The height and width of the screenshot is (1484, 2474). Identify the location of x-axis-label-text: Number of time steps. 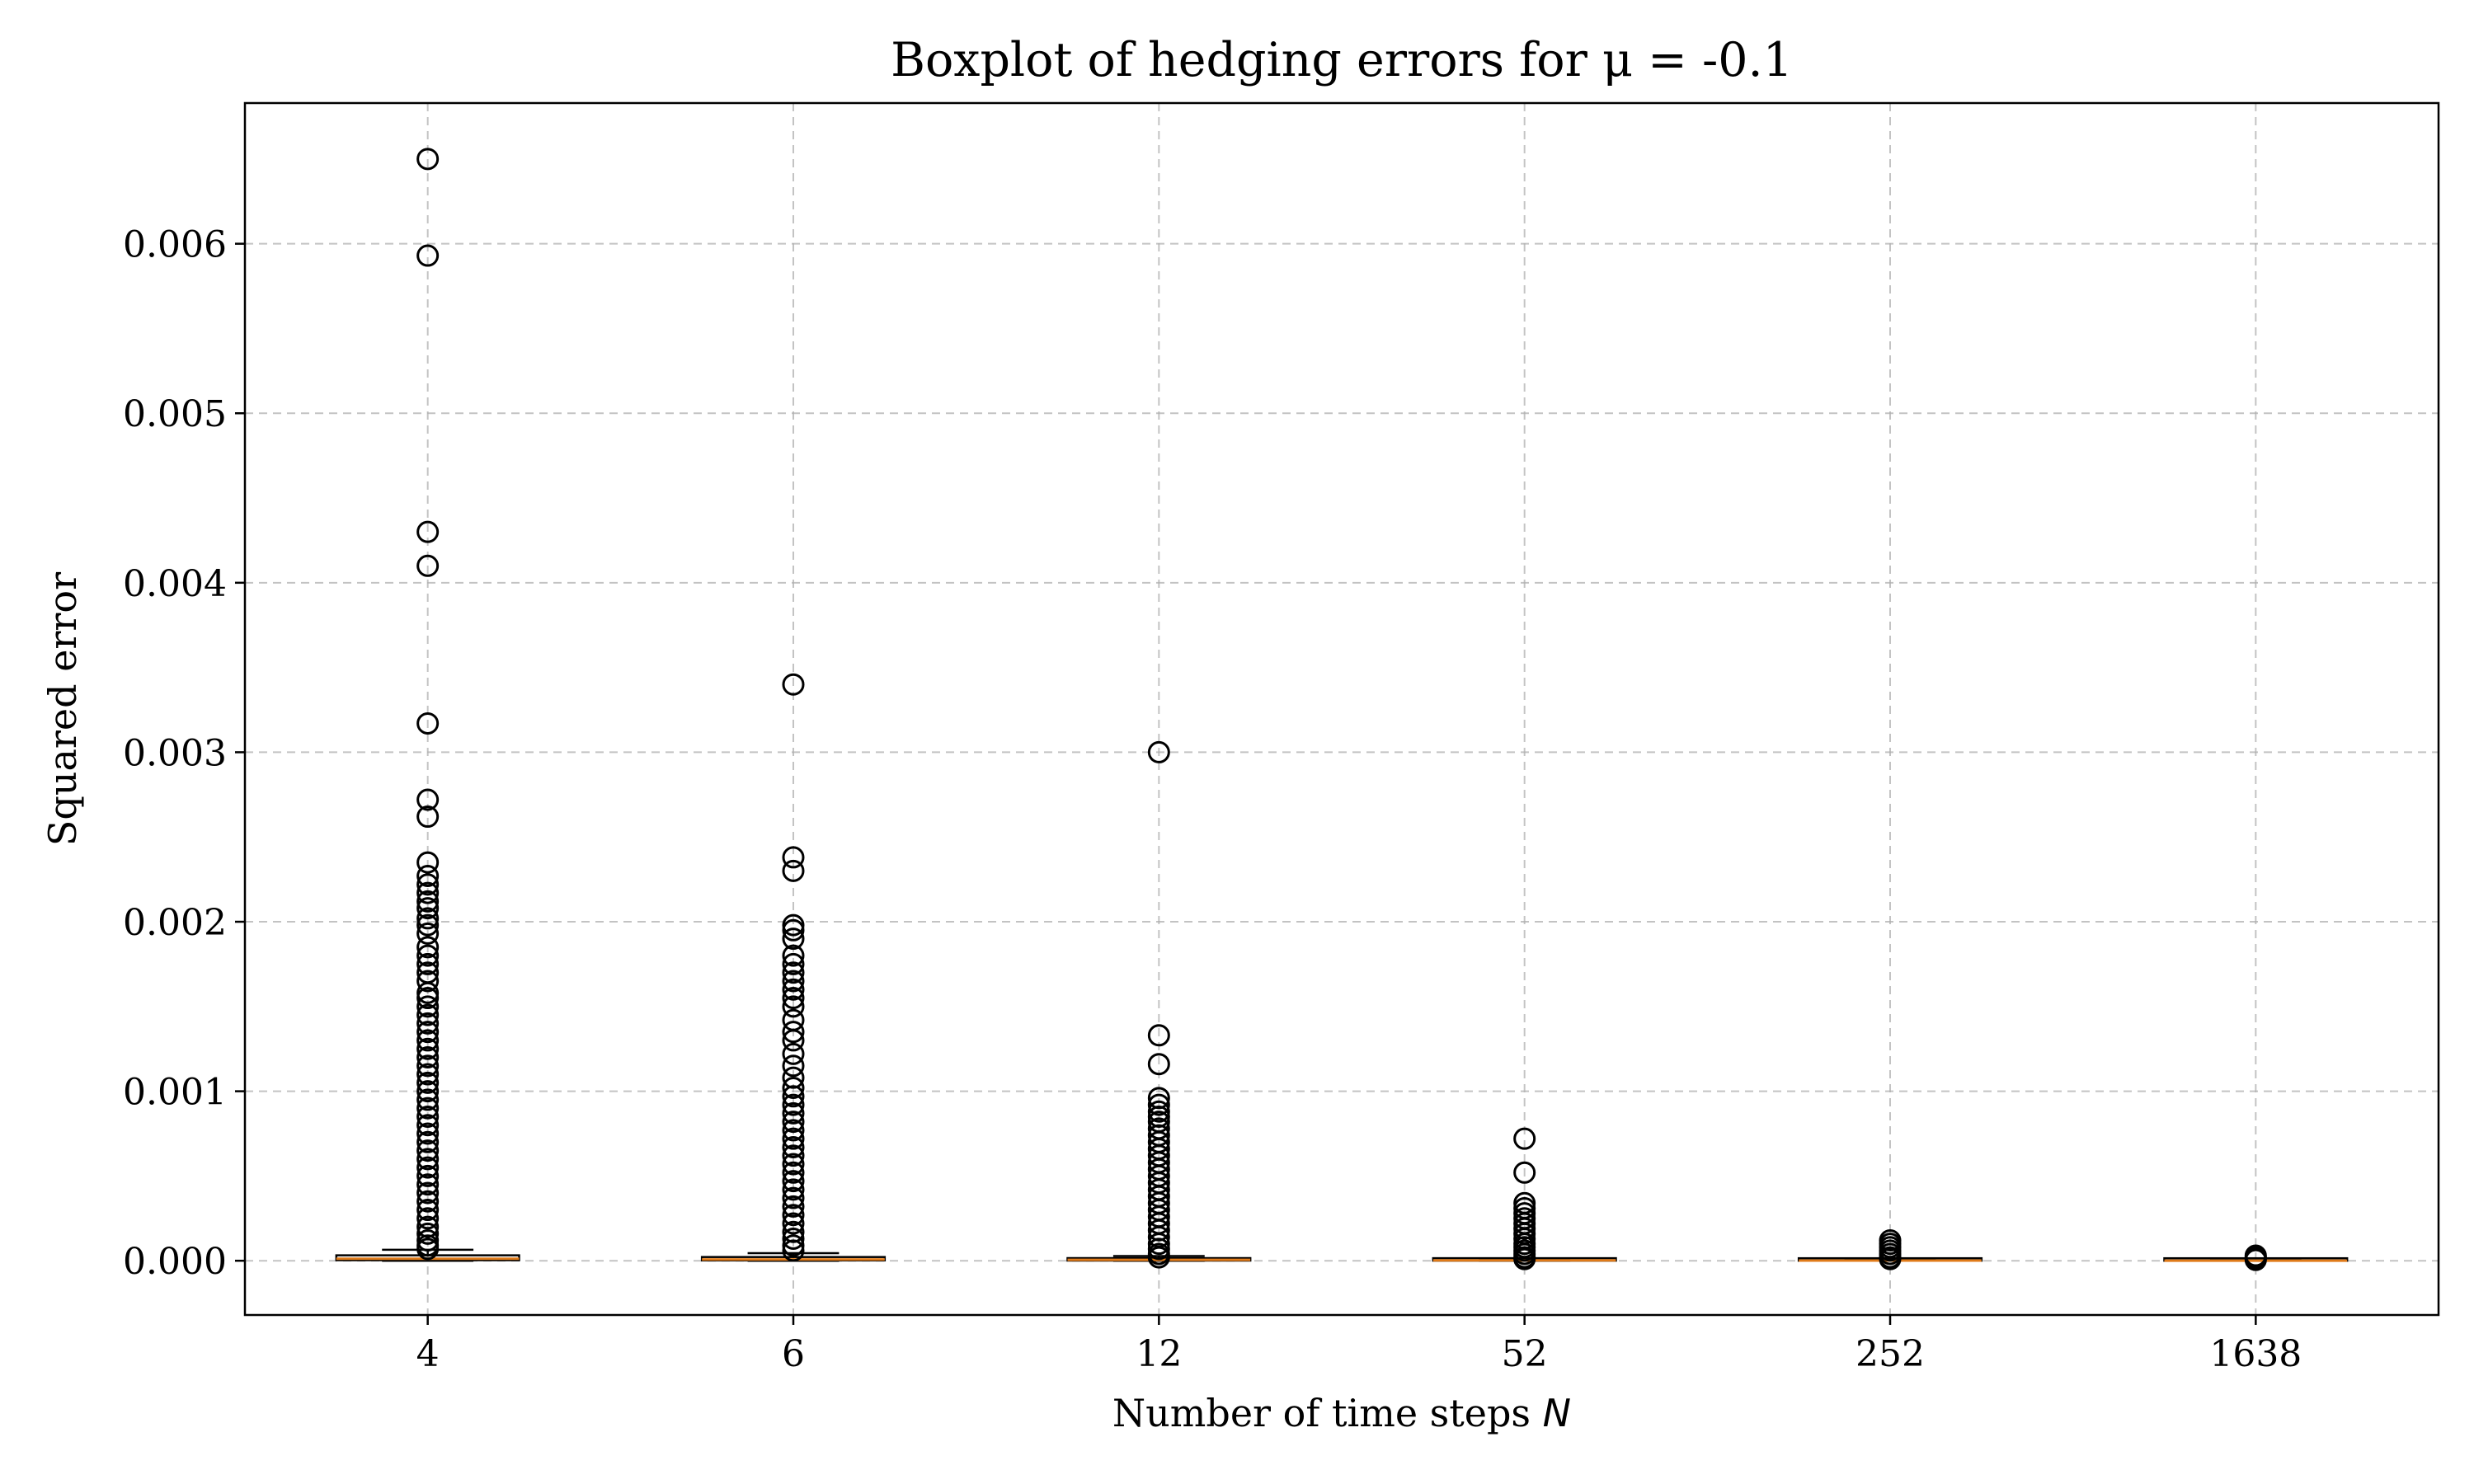
(1327, 1413).